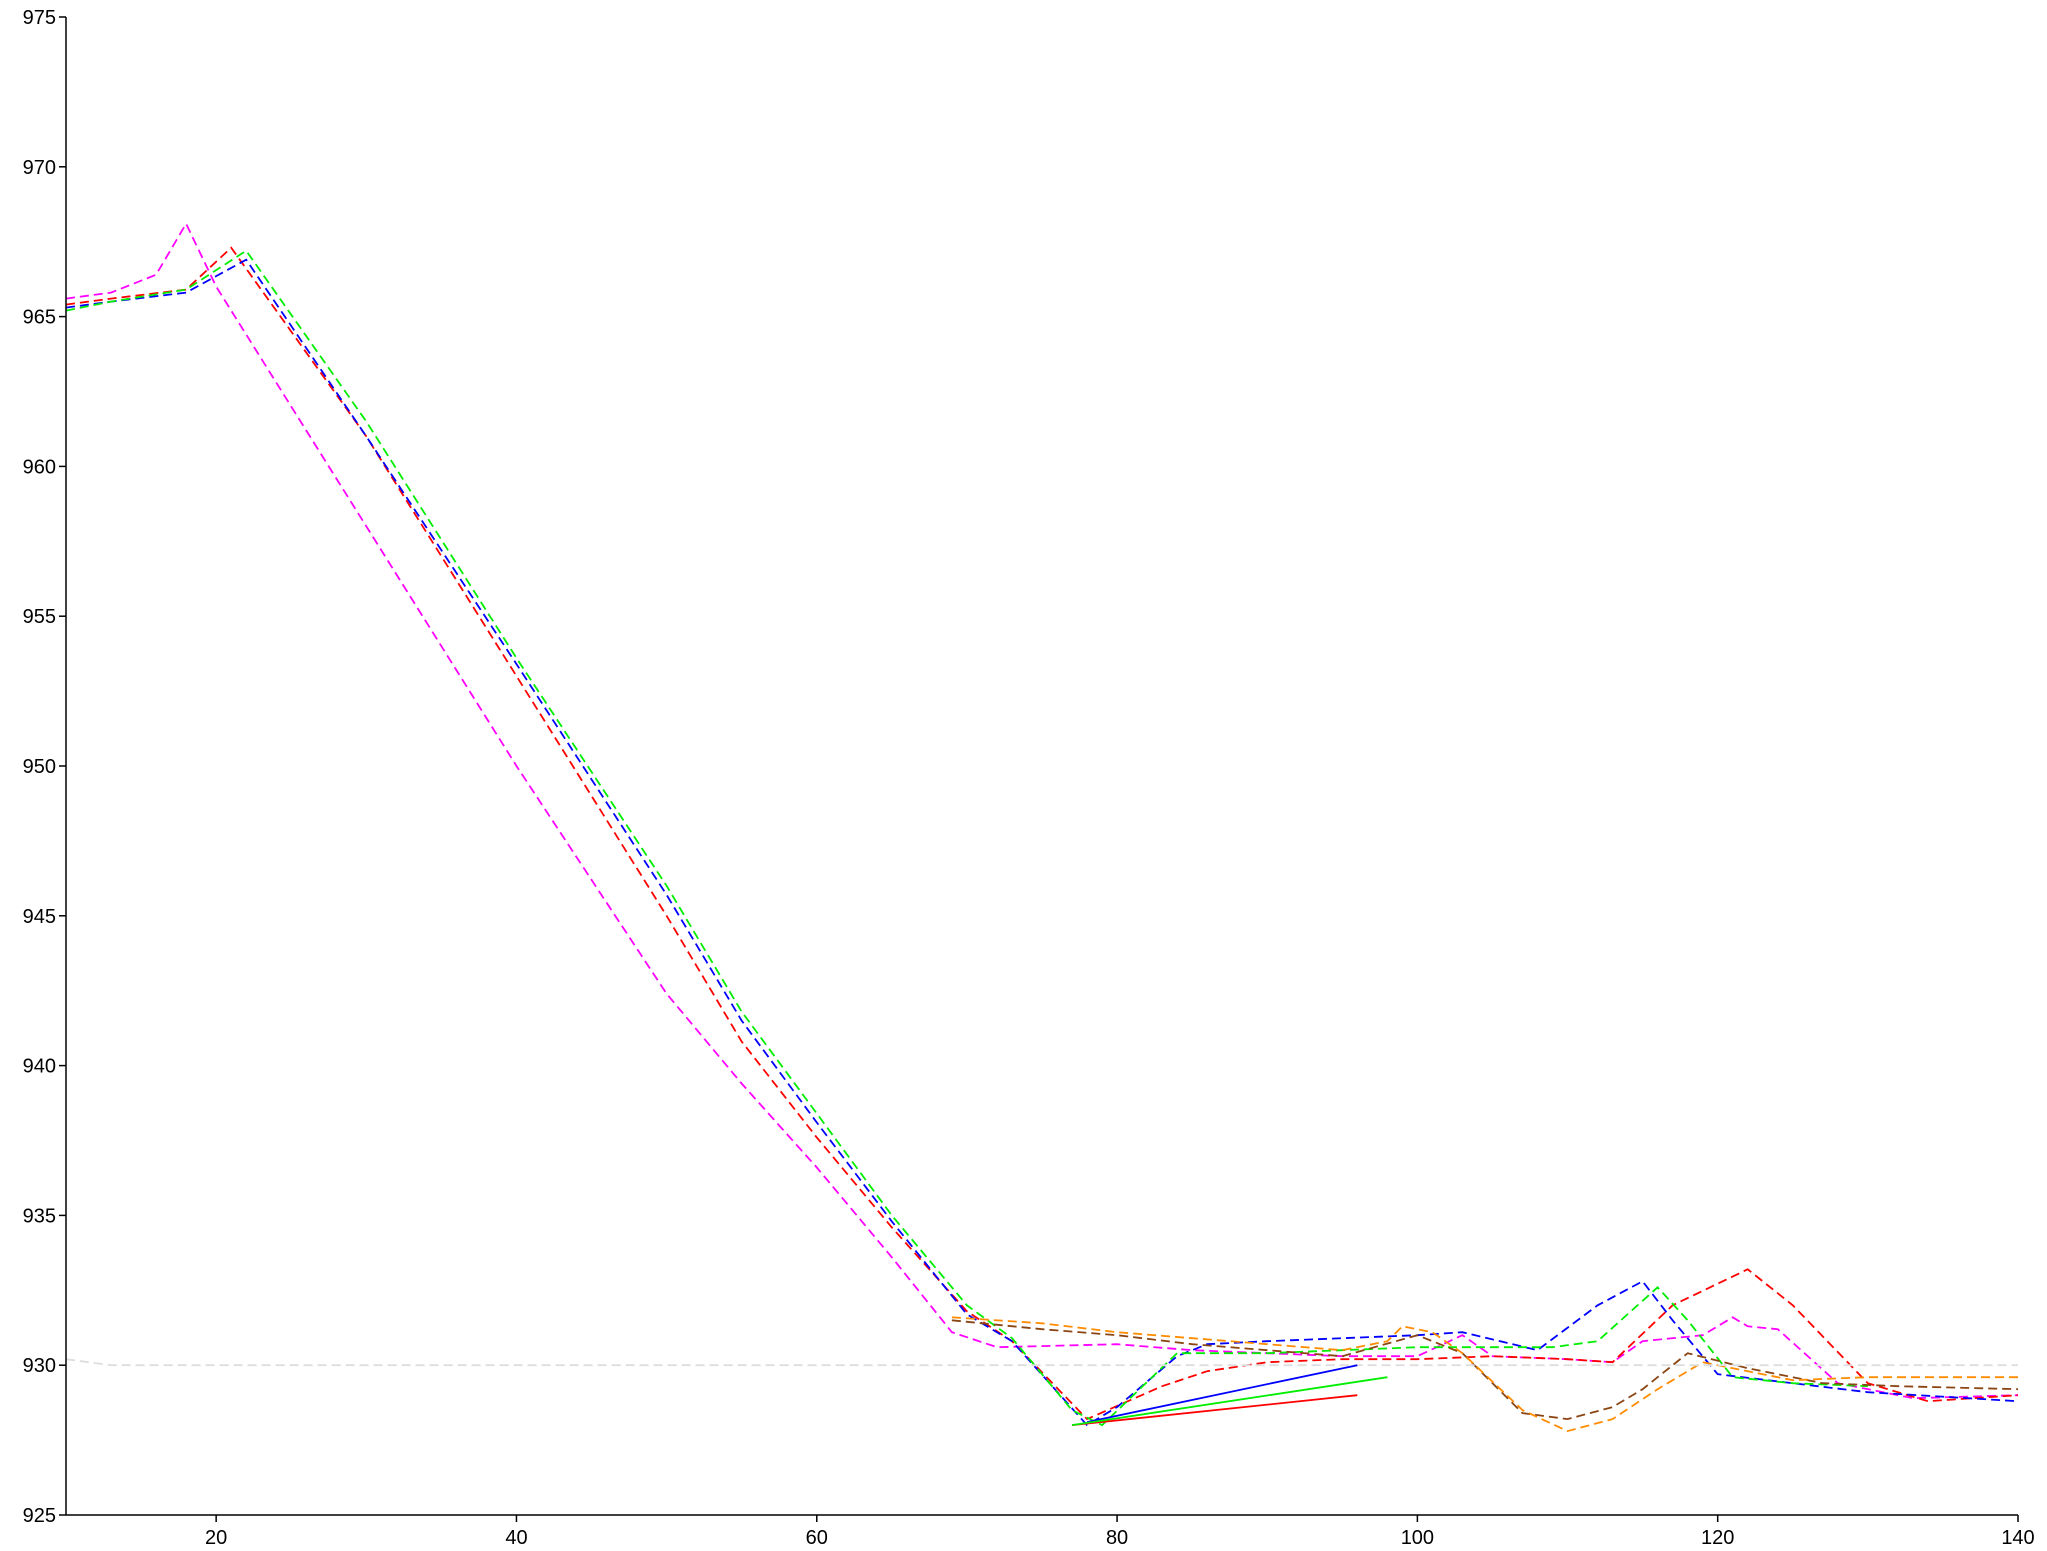 The height and width of the screenshot is (1551, 2047). I want to click on y-tick-label: 970, so click(39, 168).